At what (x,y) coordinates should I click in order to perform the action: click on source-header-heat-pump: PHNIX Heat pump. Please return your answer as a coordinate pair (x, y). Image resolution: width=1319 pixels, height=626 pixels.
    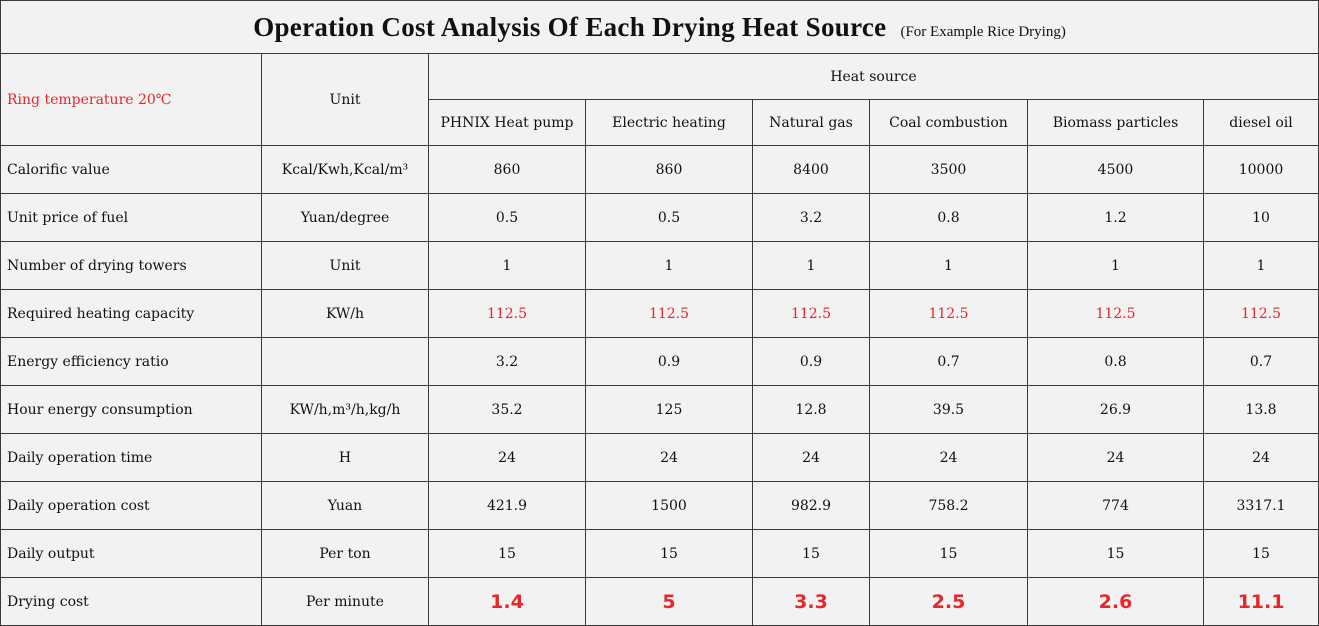
    Looking at the image, I should click on (507, 122).